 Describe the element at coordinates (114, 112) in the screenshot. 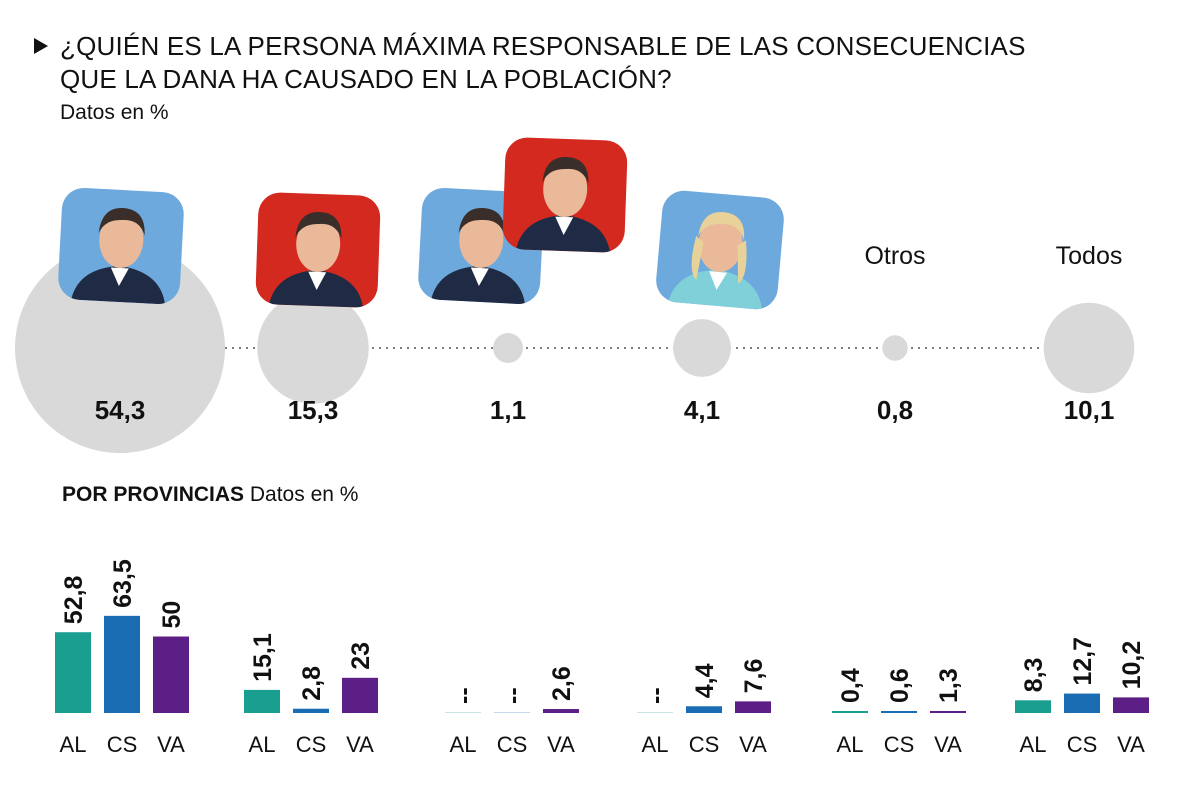

I see `chart-subtitle: Datos en %` at that location.